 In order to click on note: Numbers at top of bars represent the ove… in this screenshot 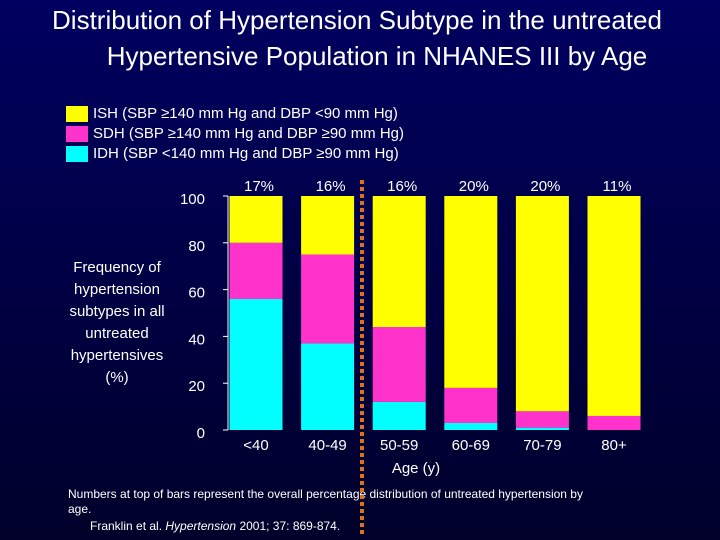, I will do `click(325, 494)`.